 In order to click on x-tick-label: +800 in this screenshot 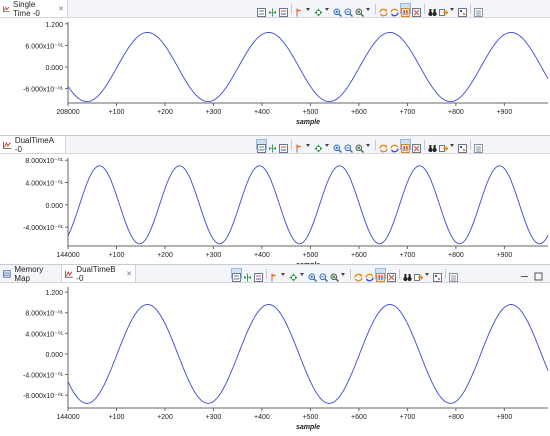, I will do `click(456, 112)`.